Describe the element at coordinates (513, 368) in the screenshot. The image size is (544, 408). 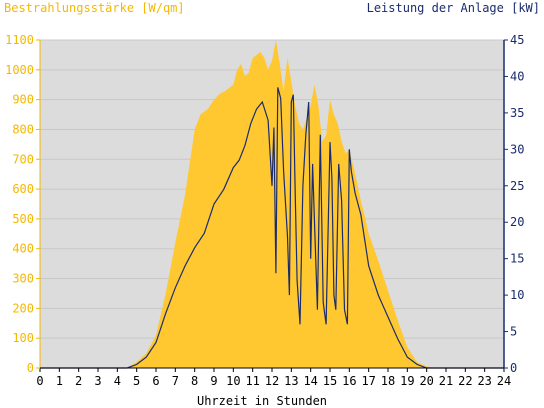
I see `y-tick-right-label: 0` at that location.